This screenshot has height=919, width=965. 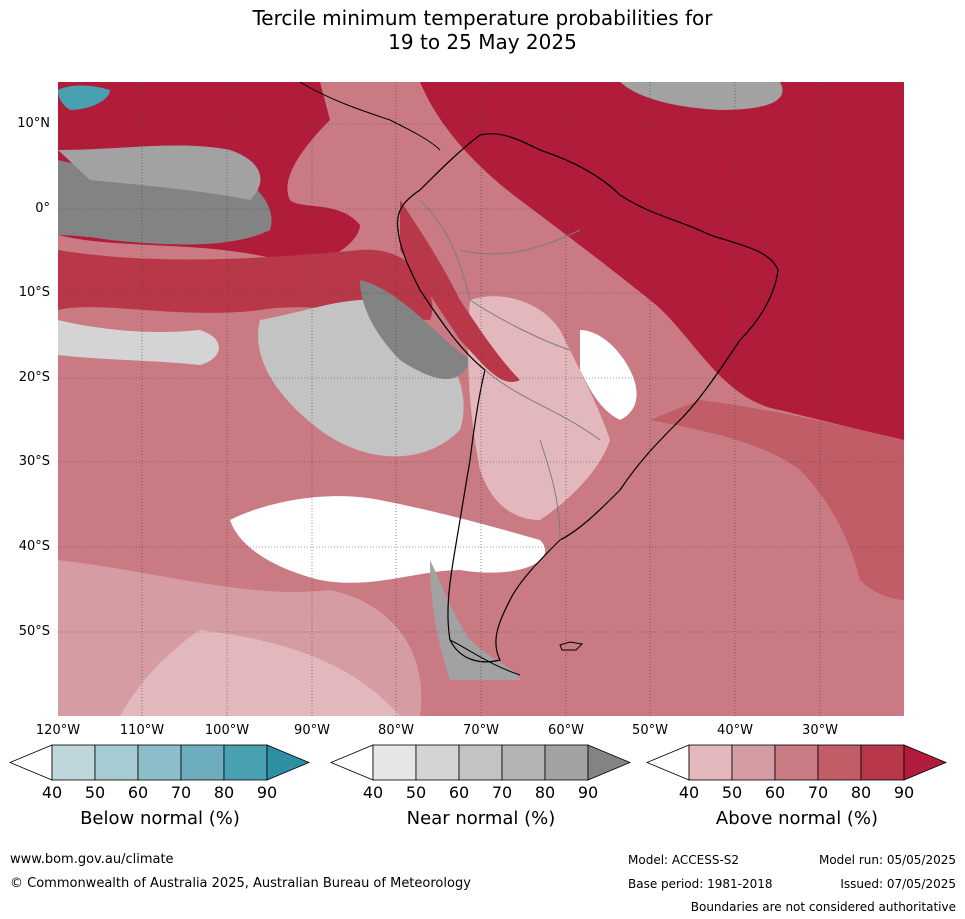 What do you see at coordinates (138, 792) in the screenshot?
I see `colorbar-below-tick-60: 60` at bounding box center [138, 792].